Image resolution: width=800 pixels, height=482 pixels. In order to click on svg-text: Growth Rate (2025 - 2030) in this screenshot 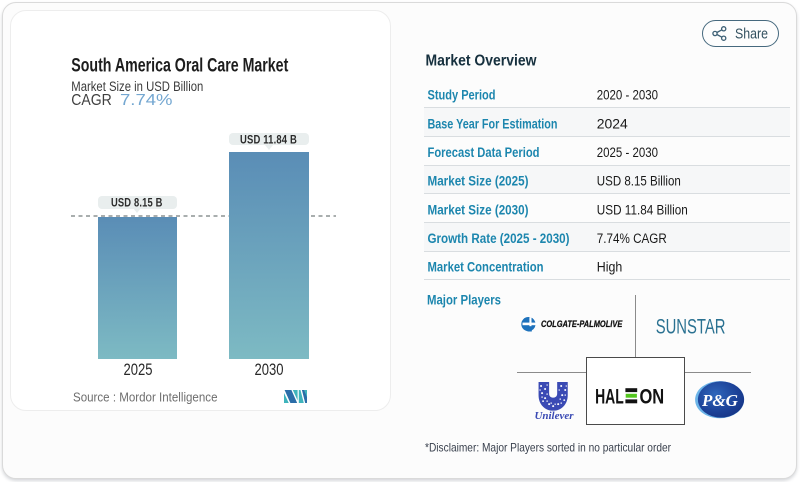, I will do `click(499, 238)`.